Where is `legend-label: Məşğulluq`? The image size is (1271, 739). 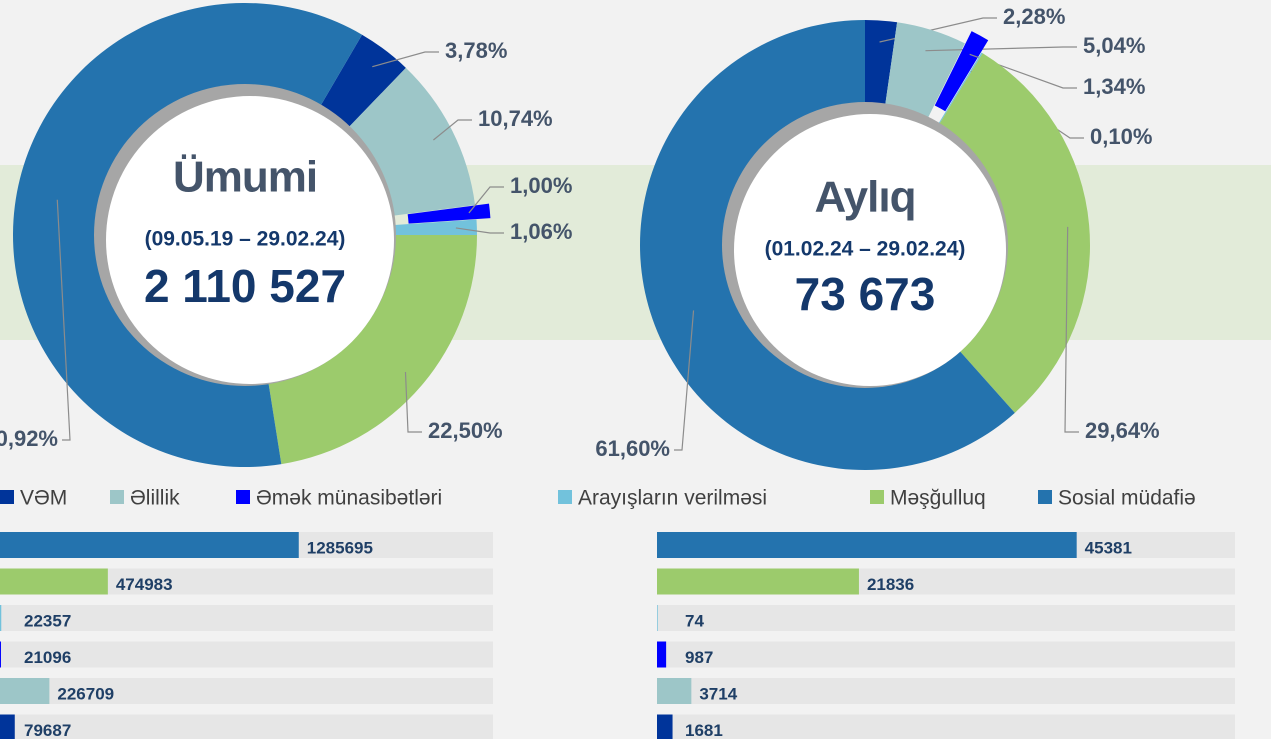 legend-label: Məşğulluq is located at coordinates (938, 498).